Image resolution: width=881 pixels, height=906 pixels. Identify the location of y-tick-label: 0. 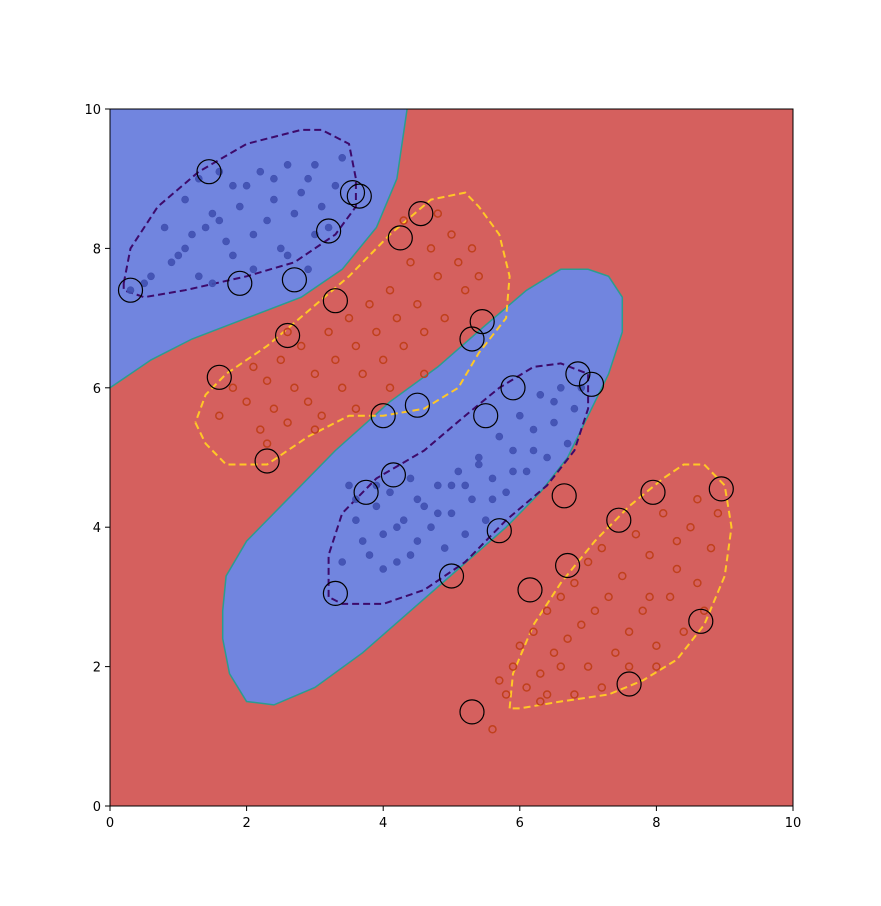
(97, 807).